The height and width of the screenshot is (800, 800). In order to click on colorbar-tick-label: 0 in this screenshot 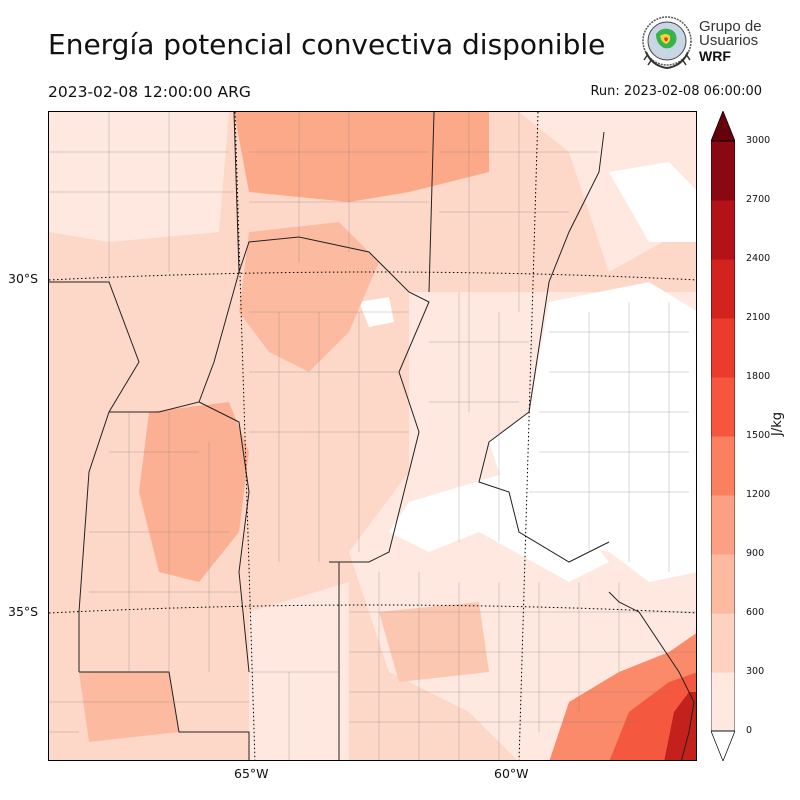, I will do `click(749, 730)`.